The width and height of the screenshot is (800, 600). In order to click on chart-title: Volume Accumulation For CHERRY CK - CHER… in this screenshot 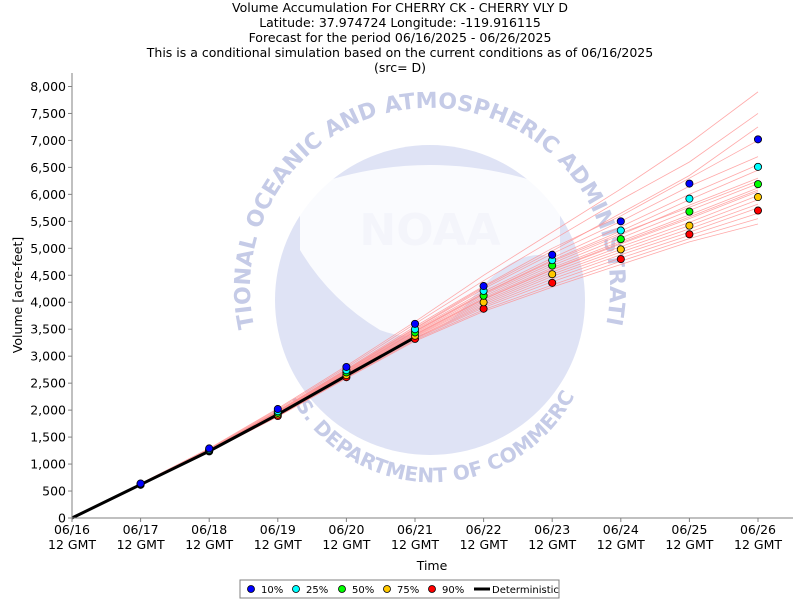, I will do `click(400, 37)`.